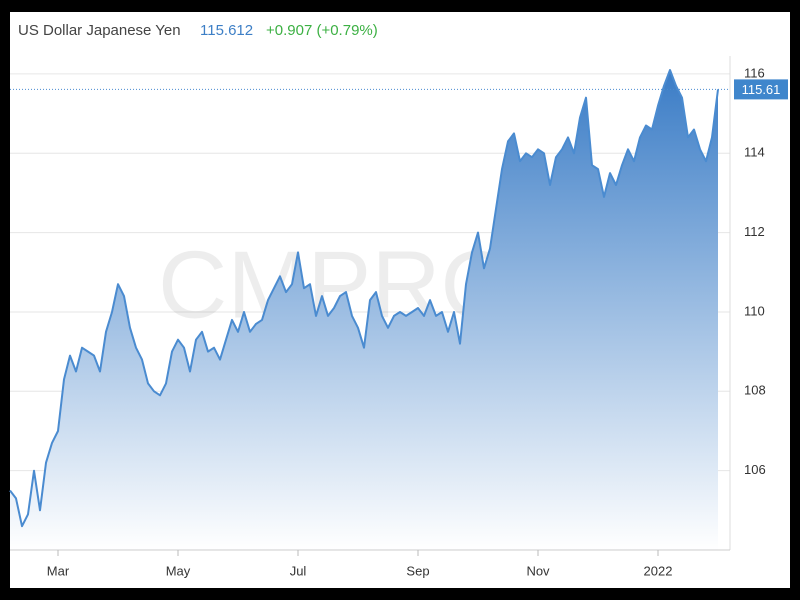  I want to click on y-tick-label: 116, so click(754, 72).